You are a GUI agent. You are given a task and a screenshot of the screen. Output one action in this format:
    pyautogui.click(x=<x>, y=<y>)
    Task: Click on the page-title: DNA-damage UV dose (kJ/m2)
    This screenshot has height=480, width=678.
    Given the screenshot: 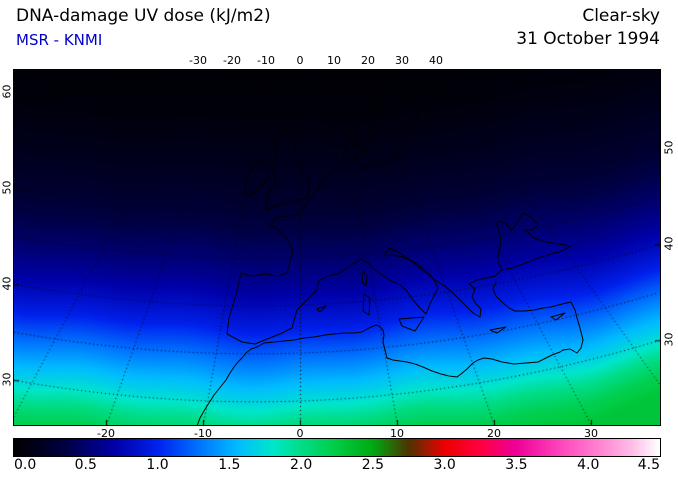 What is the action you would take?
    pyautogui.click(x=143, y=16)
    